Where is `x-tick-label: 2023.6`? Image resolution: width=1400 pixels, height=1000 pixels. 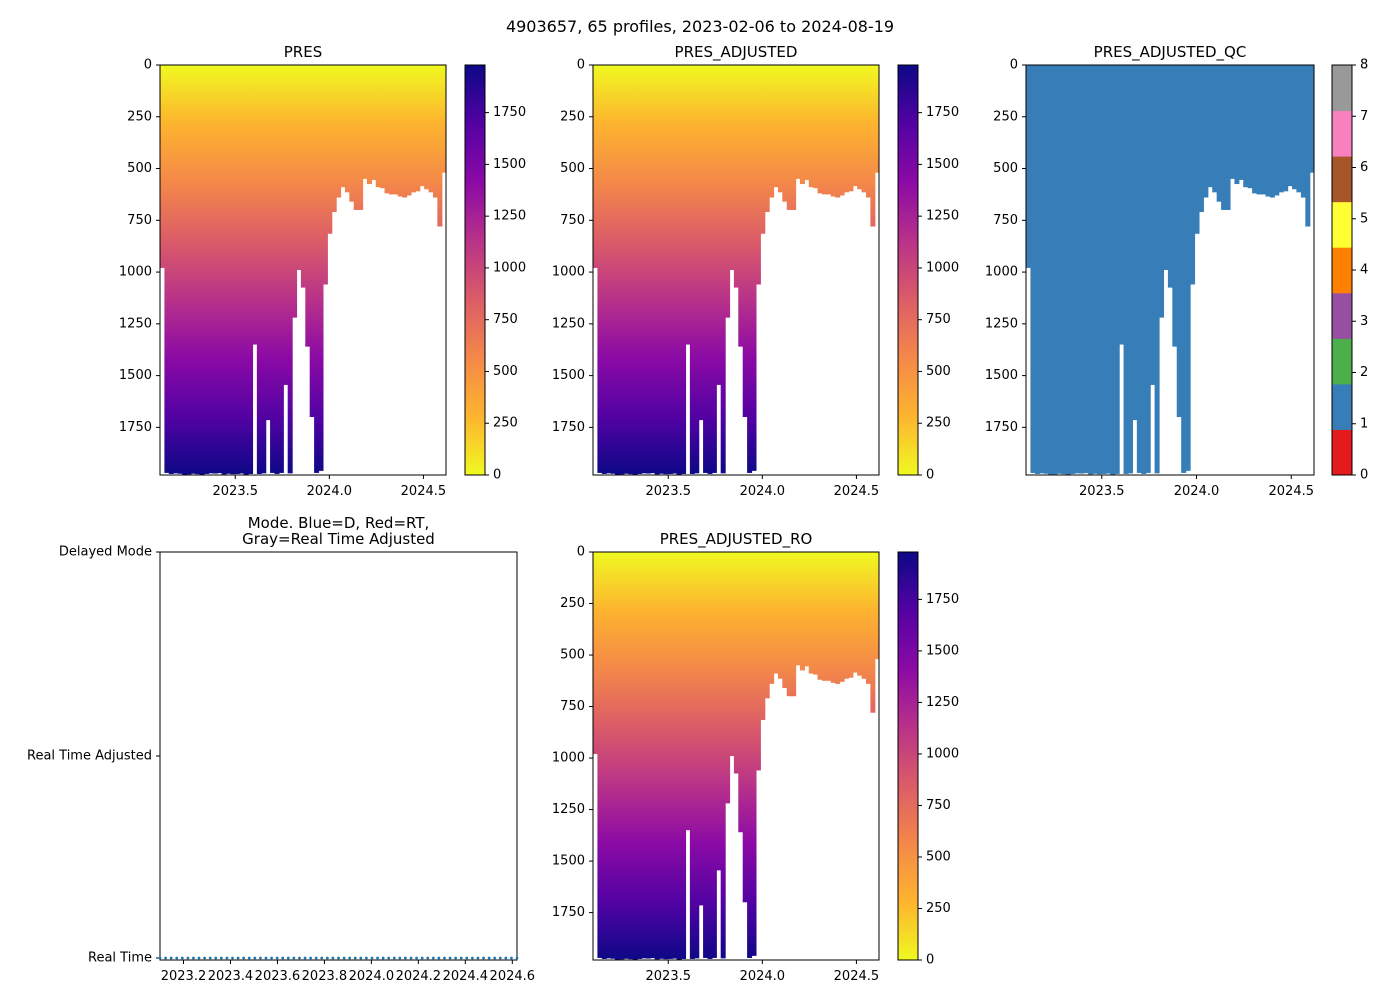
x-tick-label: 2023.6 is located at coordinates (278, 976).